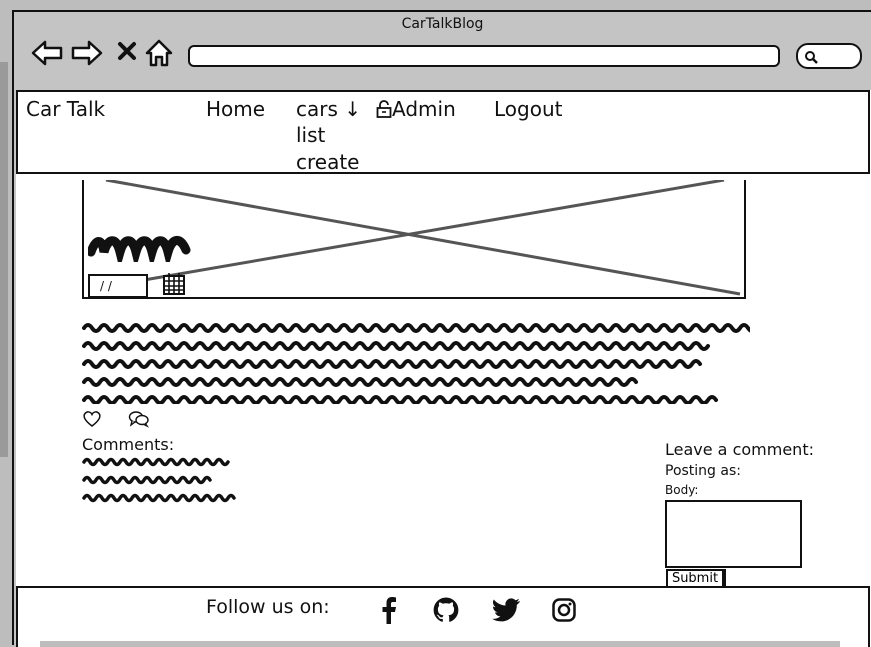  I want to click on comments-title: Comments:, so click(128, 444).